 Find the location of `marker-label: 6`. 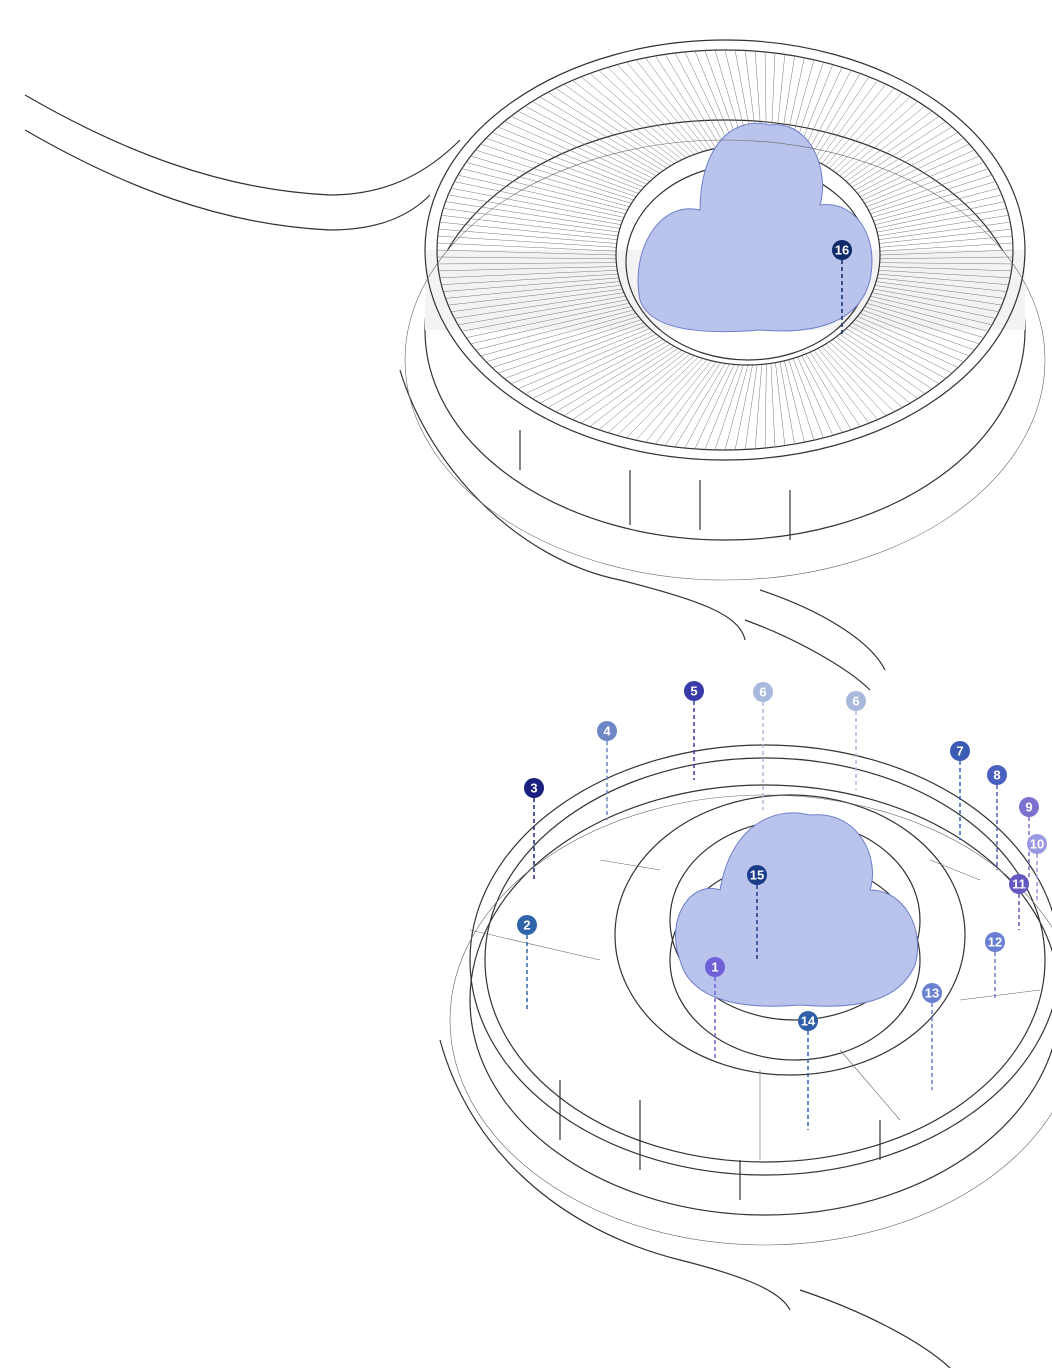

marker-label: 6 is located at coordinates (855, 701).